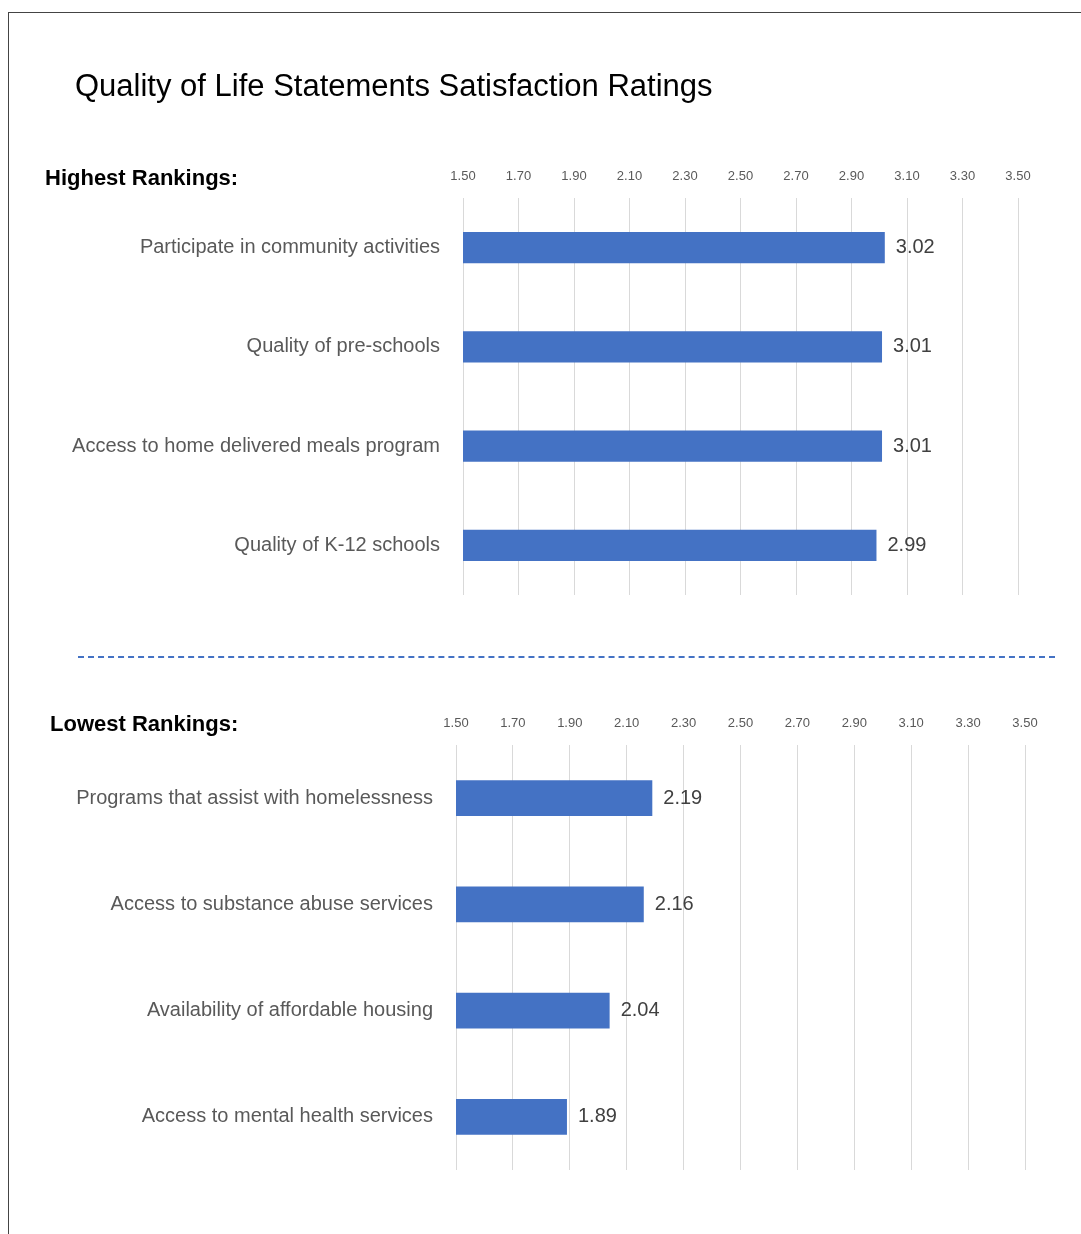 The width and height of the screenshot is (1081, 1234). I want to click on text: Lowest Rankings:, so click(144, 724).